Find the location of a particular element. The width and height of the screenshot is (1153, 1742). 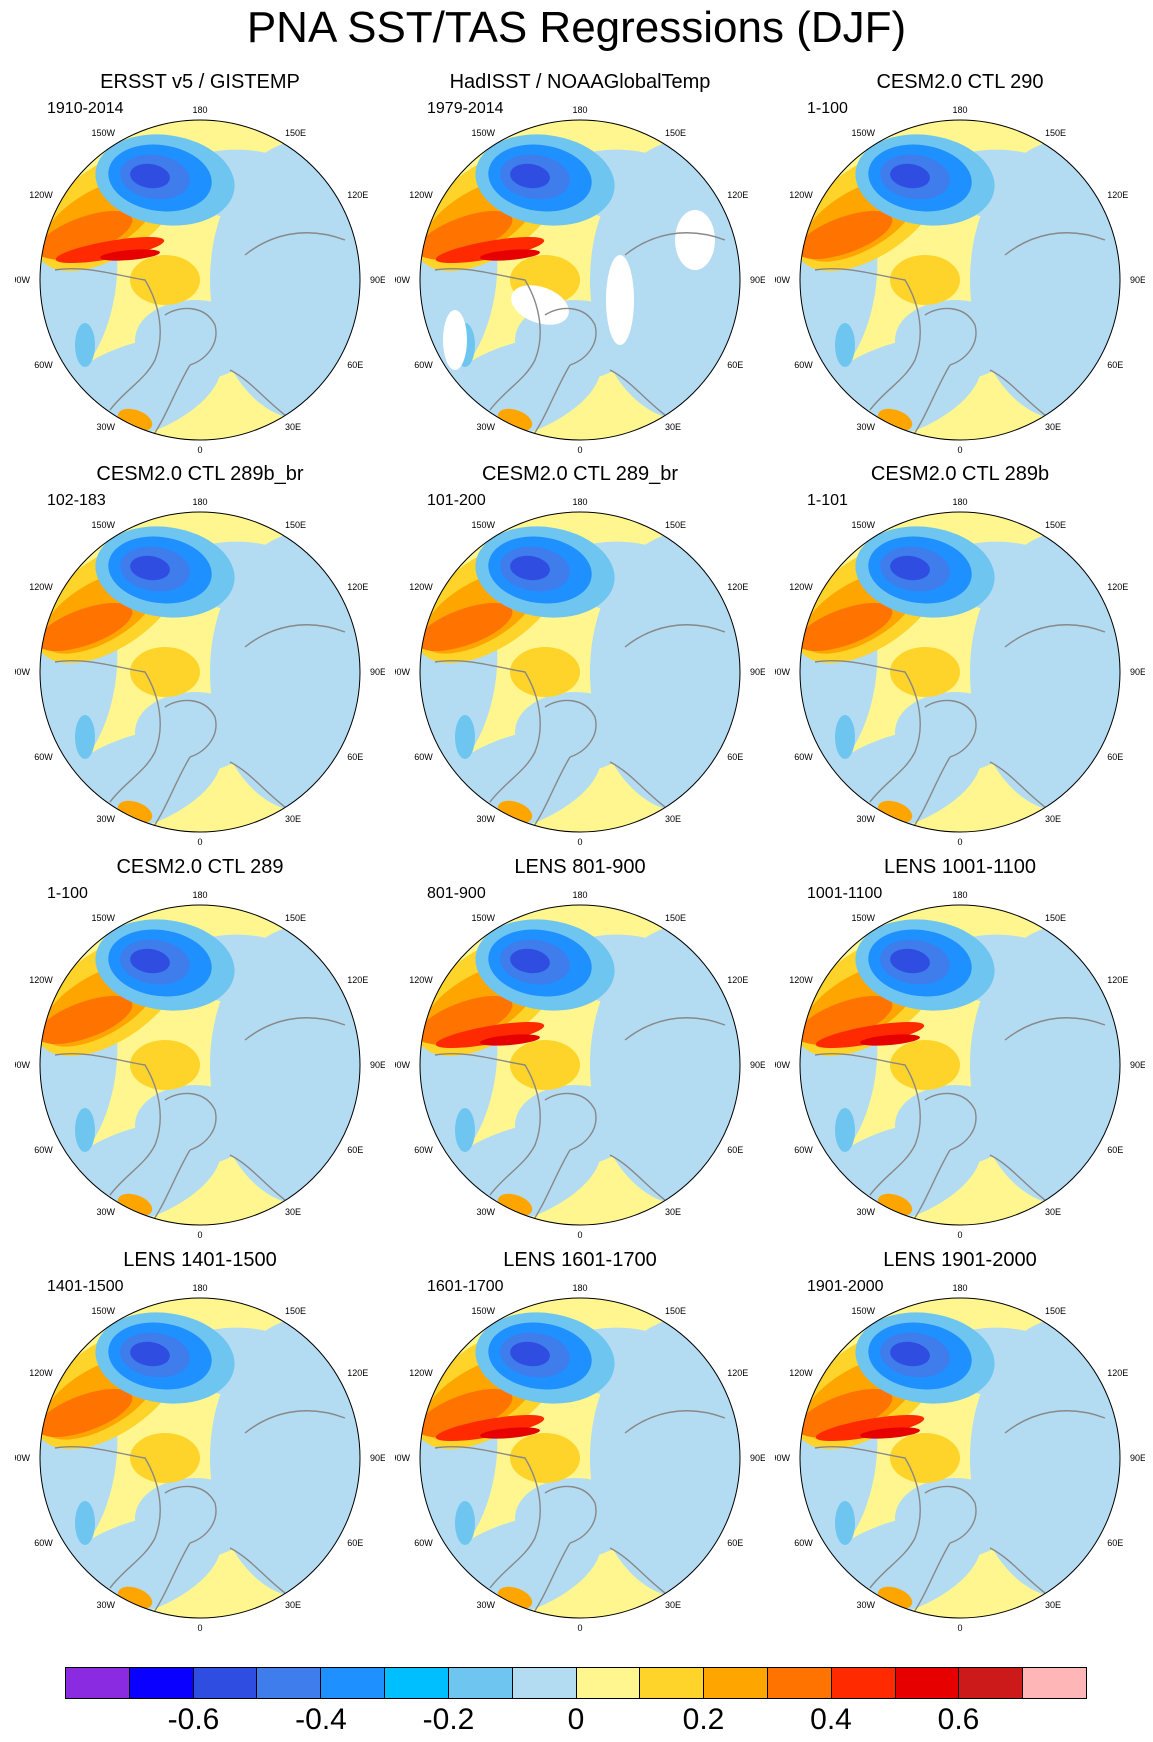

panel-period: 1-100 is located at coordinates (827, 108).